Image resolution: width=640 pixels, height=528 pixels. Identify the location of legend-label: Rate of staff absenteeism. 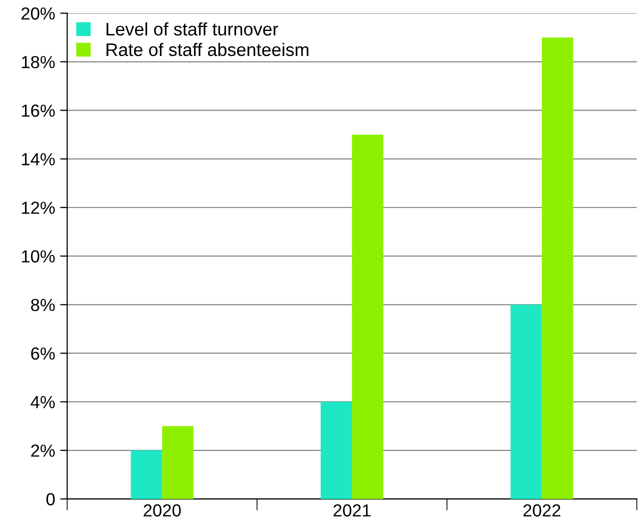
(207, 49).